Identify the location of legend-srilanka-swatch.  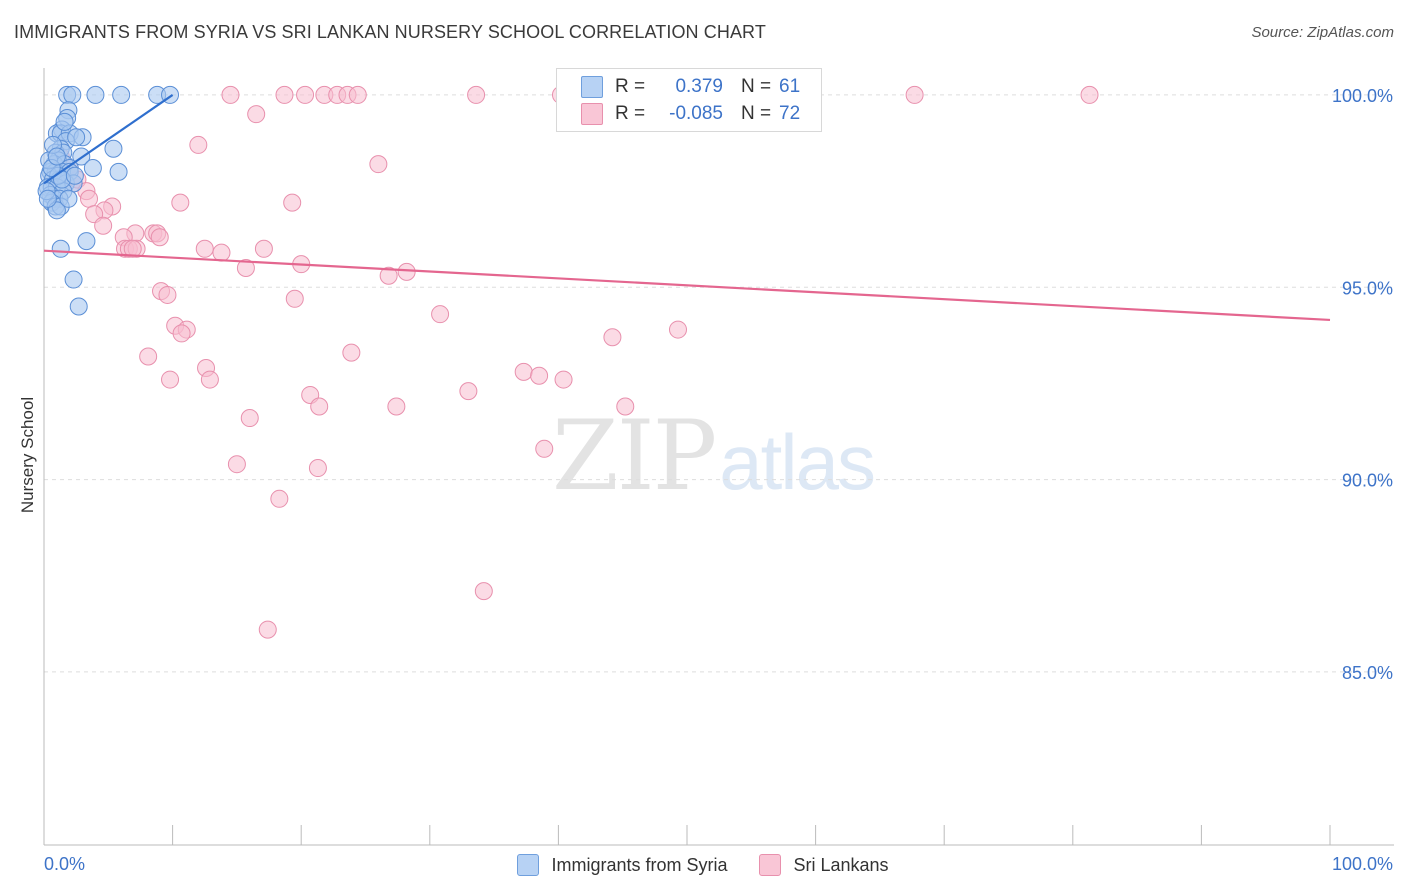
(770, 865).